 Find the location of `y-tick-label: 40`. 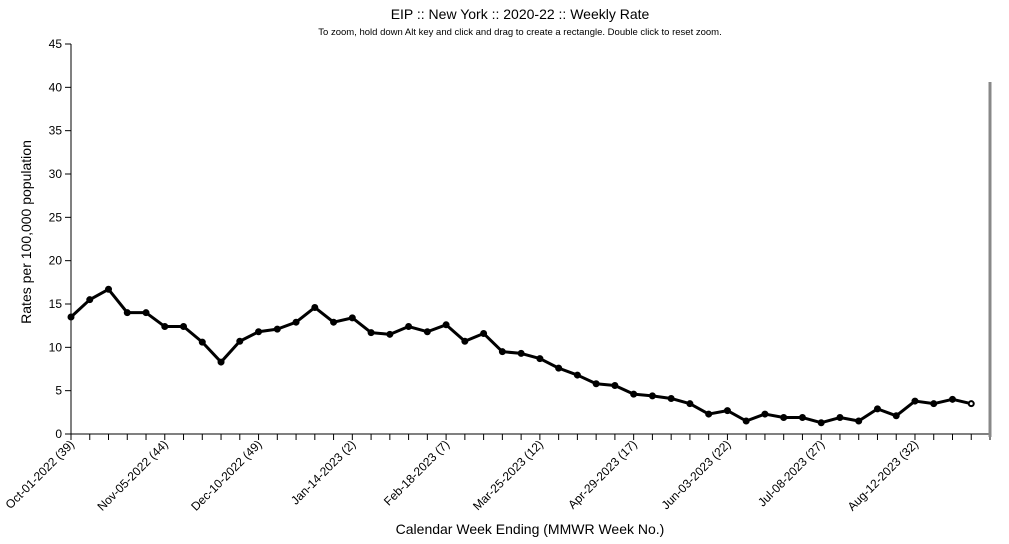

y-tick-label: 40 is located at coordinates (56, 87).